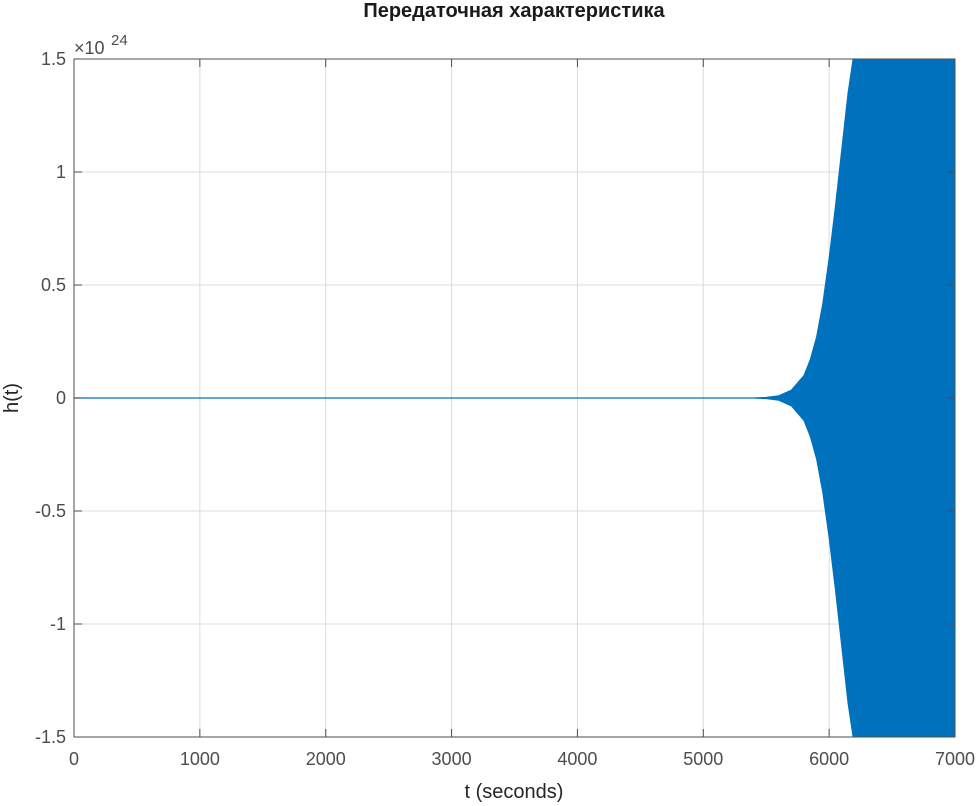 This screenshot has width=979, height=806. I want to click on y-tick-label: 0, so click(61, 398).